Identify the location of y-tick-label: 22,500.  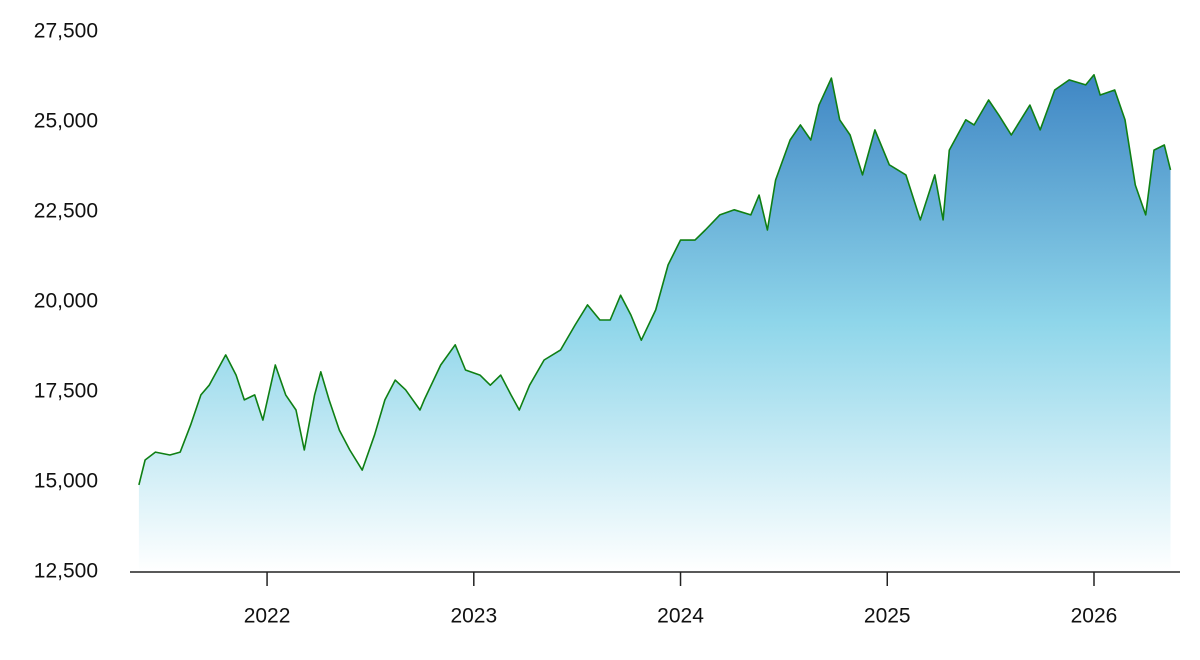
(66, 211).